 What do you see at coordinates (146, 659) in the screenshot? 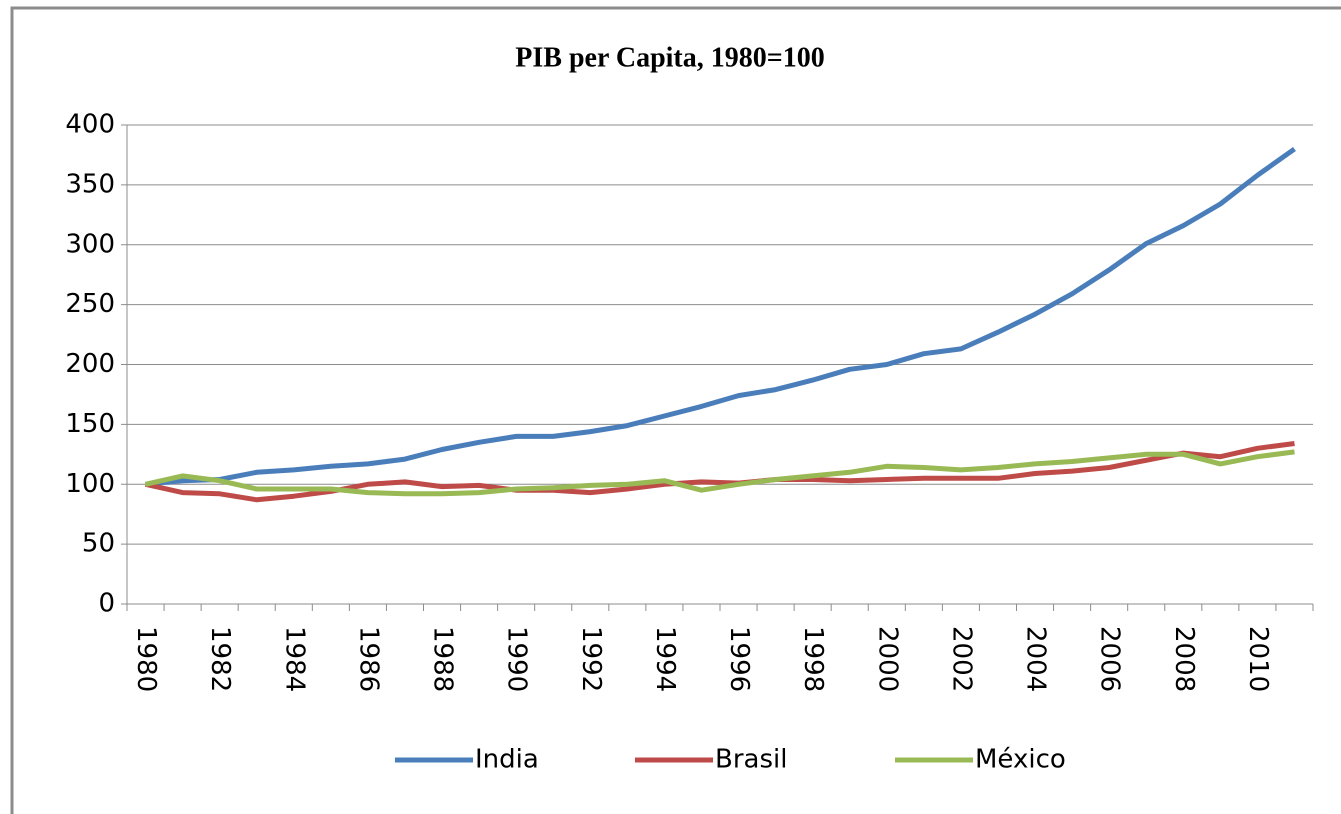
I see `x-tick-label: 1980` at bounding box center [146, 659].